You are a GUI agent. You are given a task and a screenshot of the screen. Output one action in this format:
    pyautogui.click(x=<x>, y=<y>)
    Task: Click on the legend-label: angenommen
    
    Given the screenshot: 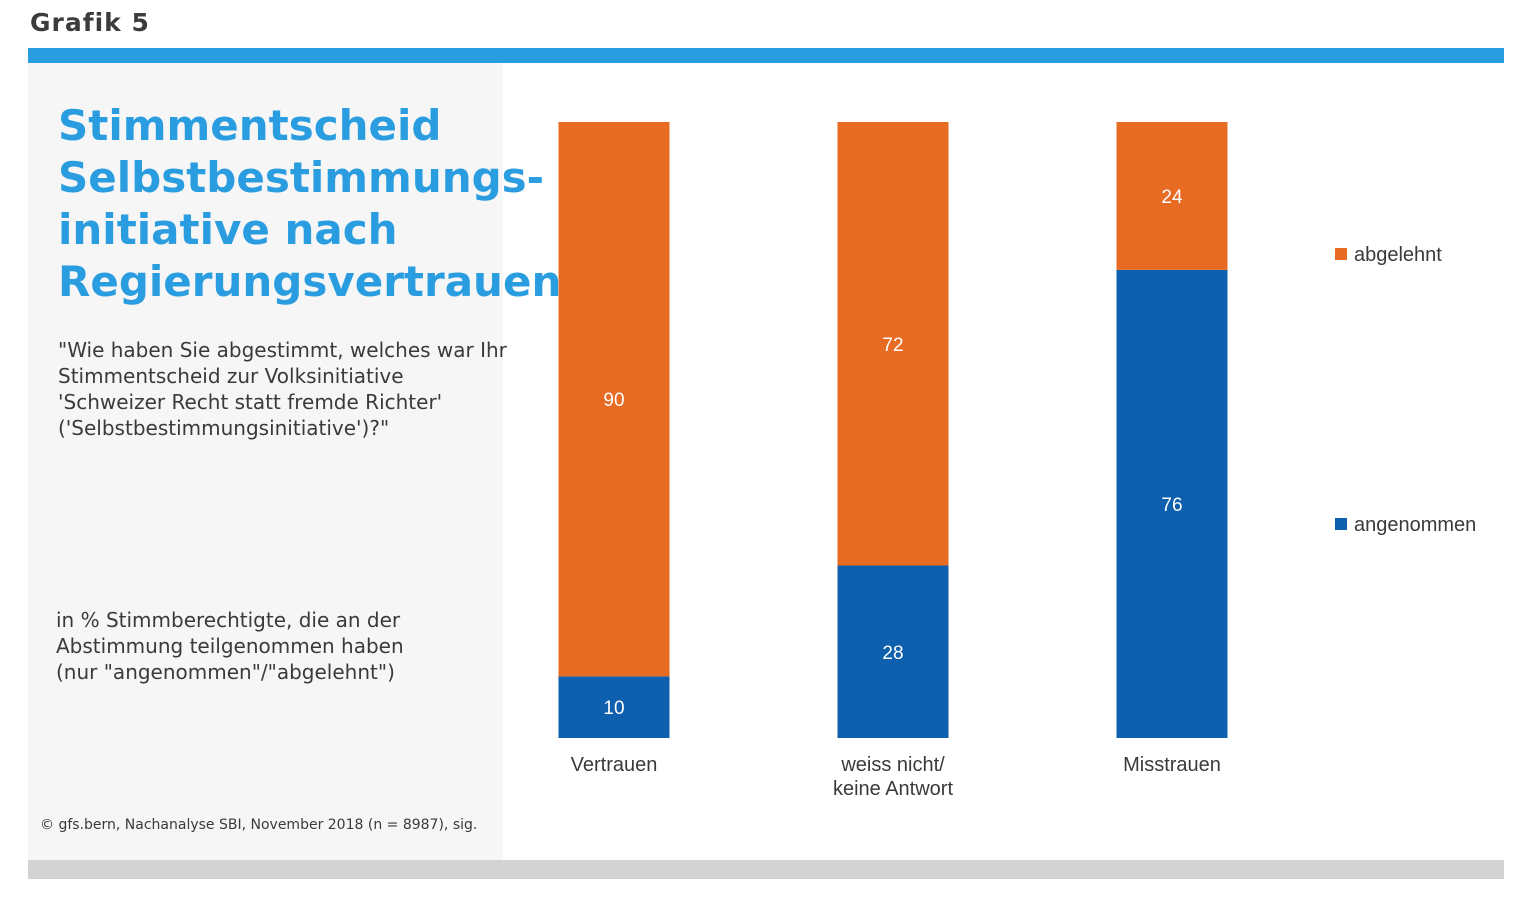 What is the action you would take?
    pyautogui.click(x=1415, y=525)
    